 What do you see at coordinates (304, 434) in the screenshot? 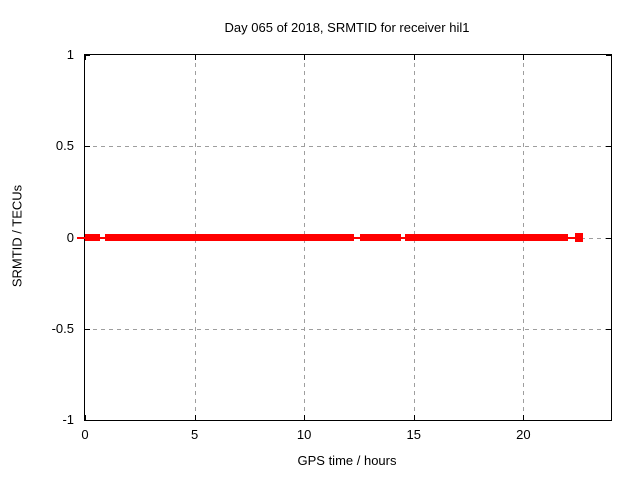
I see `x-tick-label: 10` at bounding box center [304, 434].